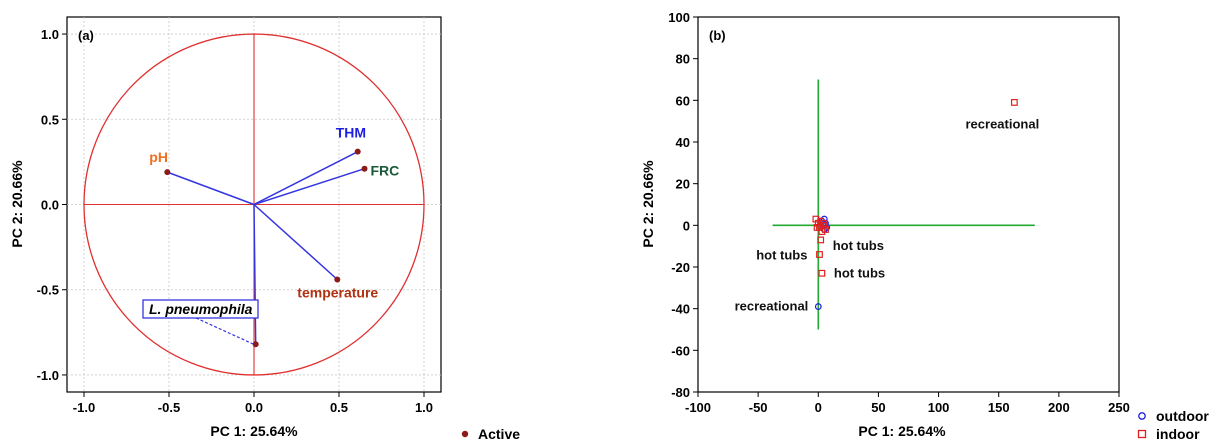  I want to click on panel-b-x-tick-label: 150, so click(999, 407).